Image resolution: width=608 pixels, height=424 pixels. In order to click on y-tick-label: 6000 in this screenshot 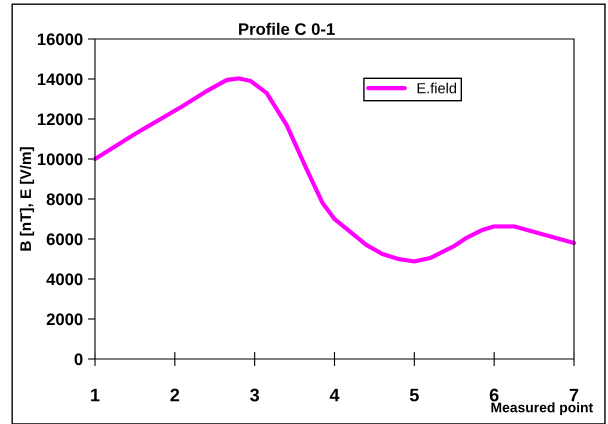, I will do `click(64, 239)`.